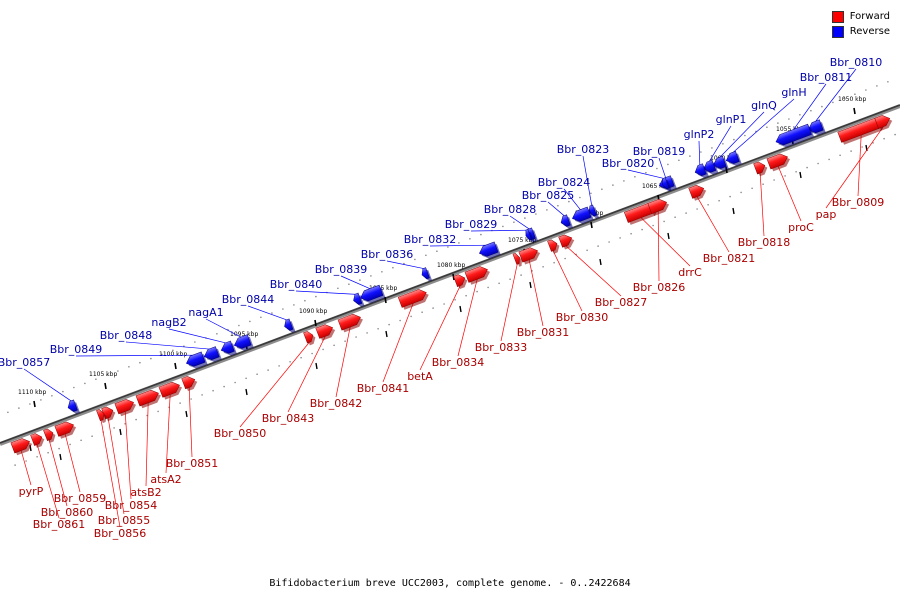  Describe the element at coordinates (22, 446) in the screenshot. I see `gene-pyrP-gene` at that location.